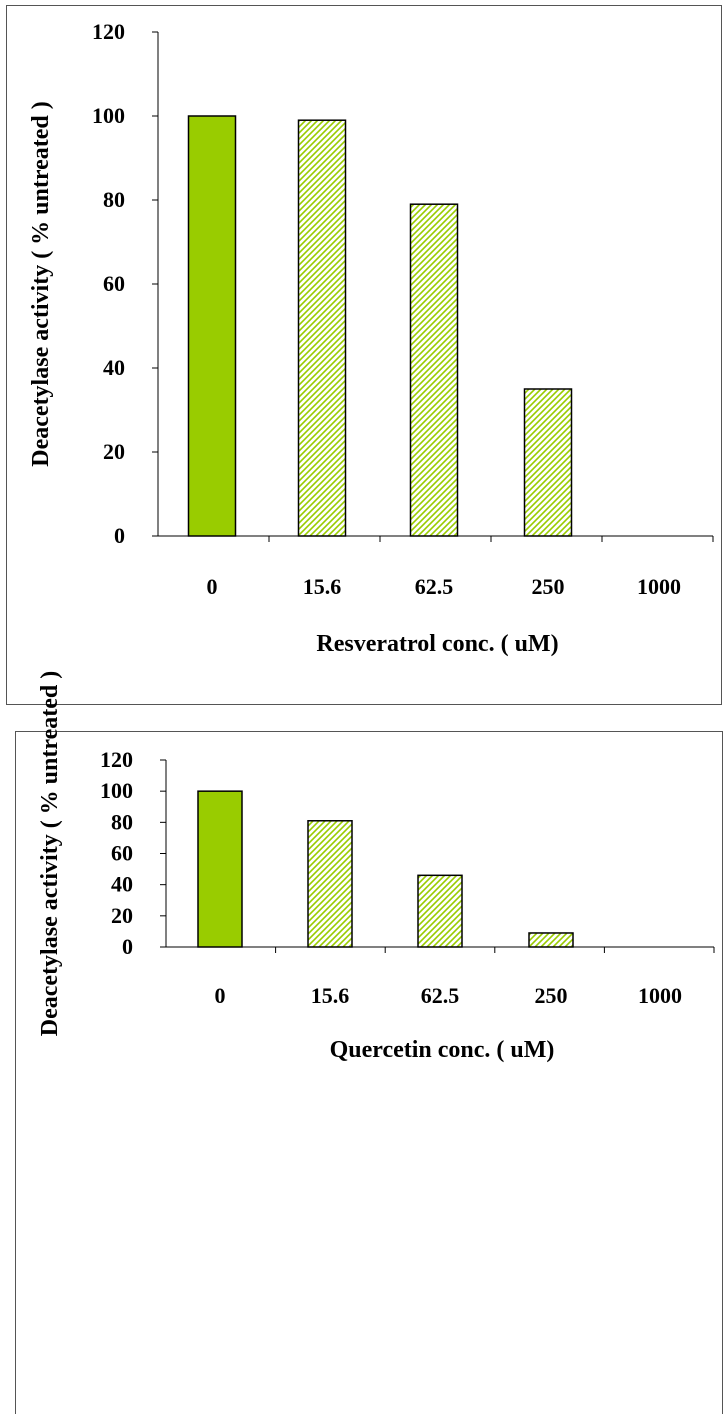 The height and width of the screenshot is (1414, 723). I want to click on chart-2-y-axis-title: Deacetylase activity ( % untreated ), so click(50, 853).